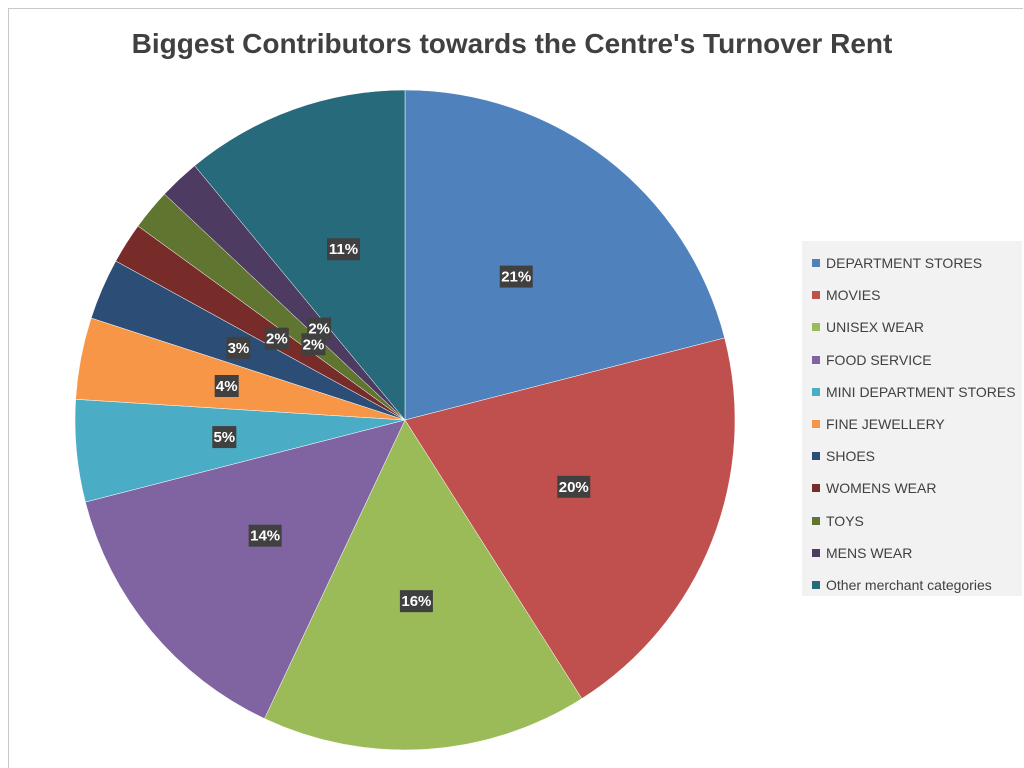 Image resolution: width=1024 pixels, height=768 pixels. I want to click on data-label-unisex-wear: 16%, so click(416, 601).